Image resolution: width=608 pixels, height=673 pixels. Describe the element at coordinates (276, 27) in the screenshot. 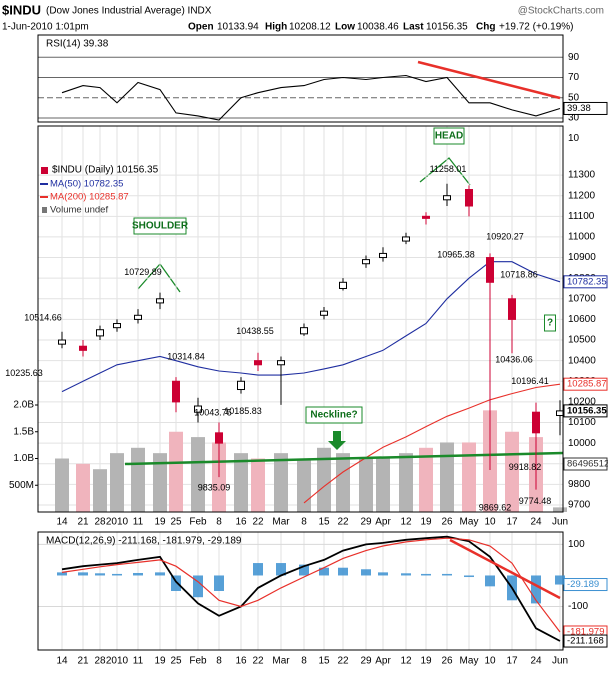

I see `quote-label: High` at that location.